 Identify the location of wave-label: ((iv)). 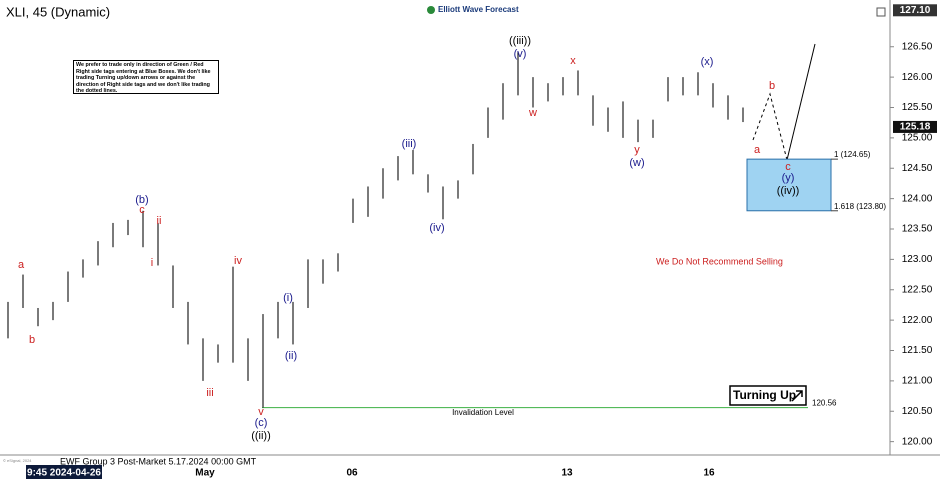
(788, 191).